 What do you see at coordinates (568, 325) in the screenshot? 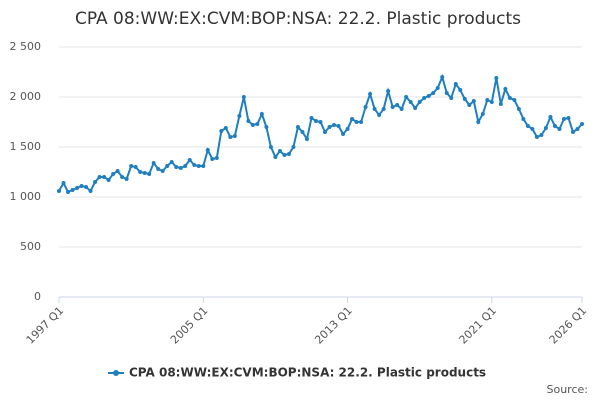
I see `x-tick-label: 2026 Q1` at bounding box center [568, 325].